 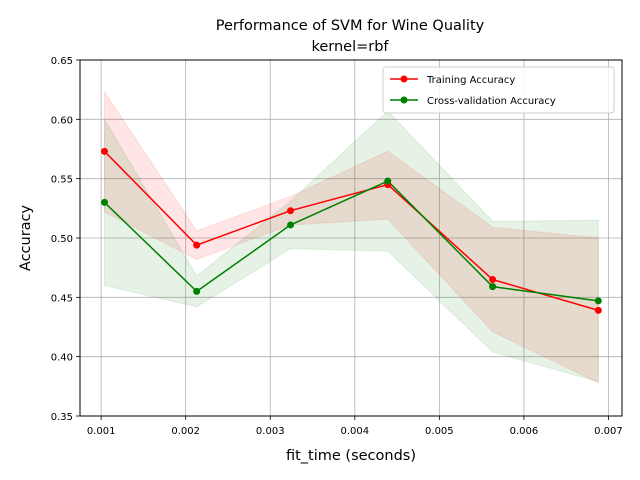 I want to click on legend-box, so click(x=498, y=90).